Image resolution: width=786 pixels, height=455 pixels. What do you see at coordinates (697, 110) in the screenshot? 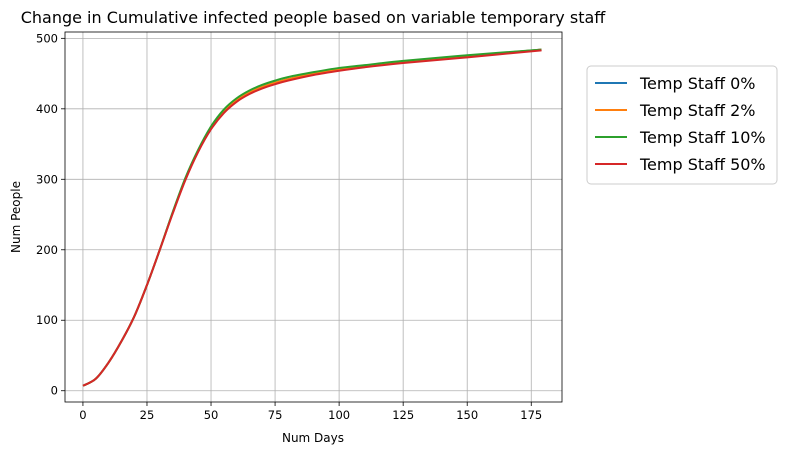
I see `legend-label: Temp Staff 2%` at bounding box center [697, 110].